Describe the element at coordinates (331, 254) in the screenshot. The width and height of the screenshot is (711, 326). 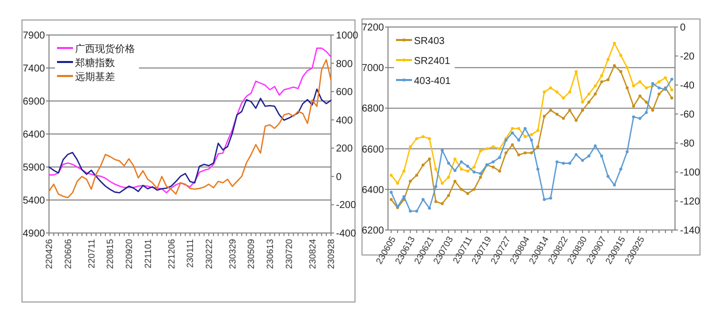
I see `x-tick-label: 230928` at that location.